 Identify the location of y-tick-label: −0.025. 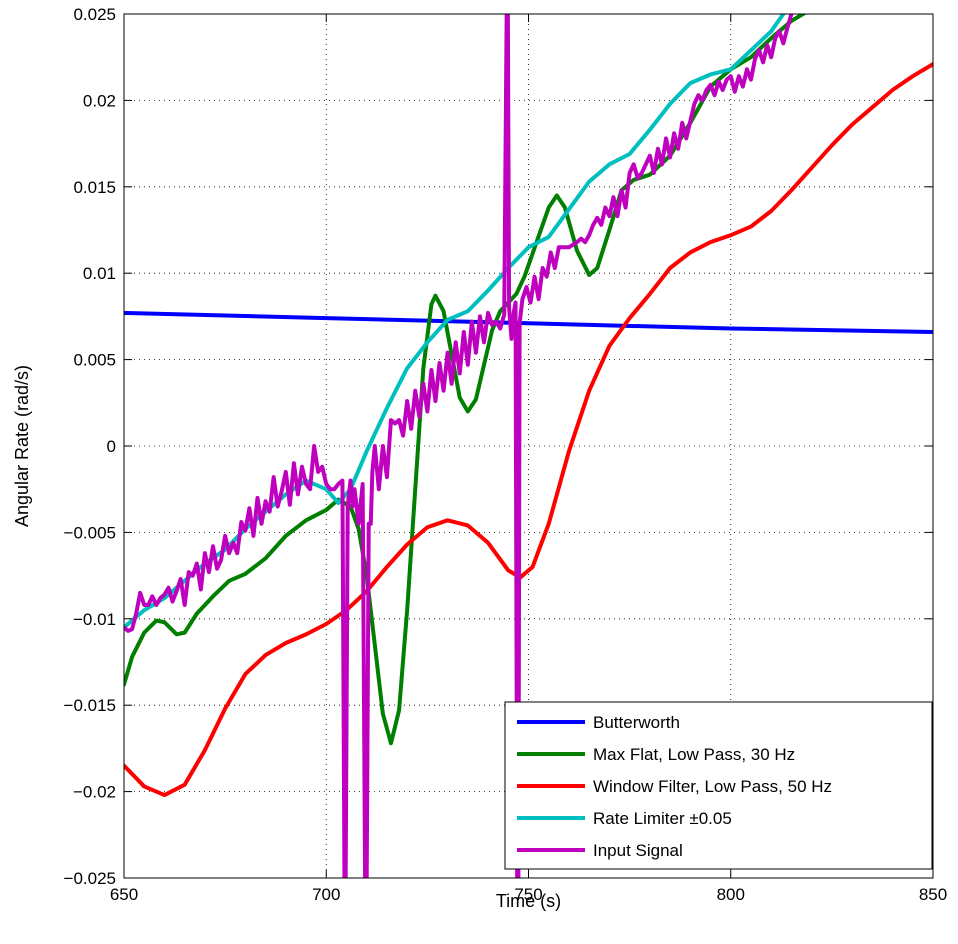
(90, 878).